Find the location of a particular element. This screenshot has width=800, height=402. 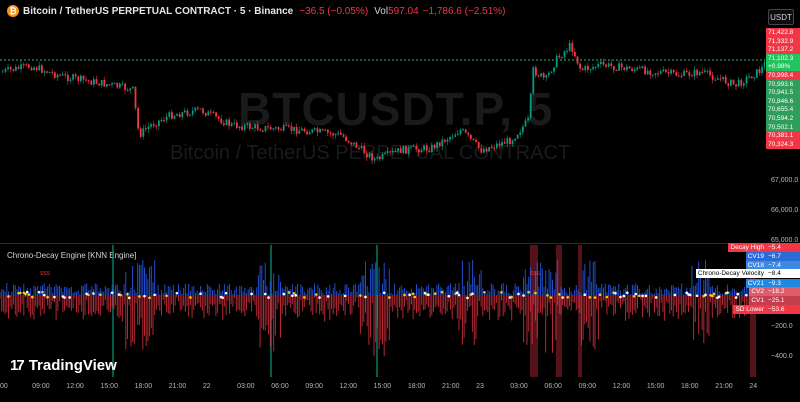

time-axis-label: 22 is located at coordinates (206, 386).